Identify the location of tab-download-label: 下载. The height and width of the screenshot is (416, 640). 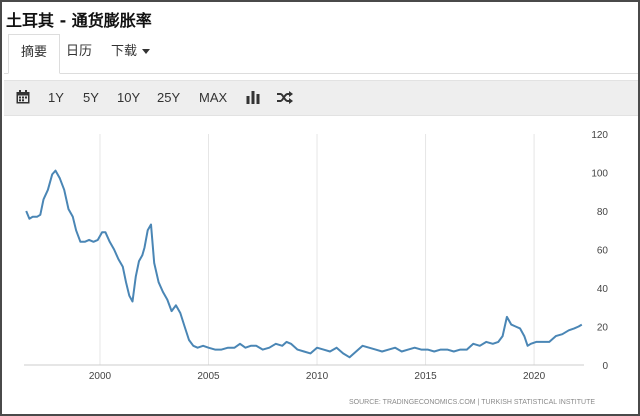
(124, 51).